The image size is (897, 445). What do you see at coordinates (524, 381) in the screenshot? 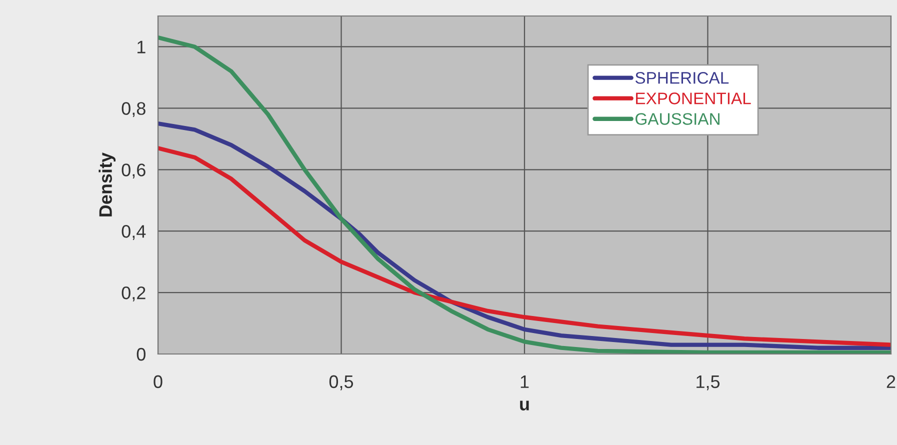
I see `x-tick-label: 1` at bounding box center [524, 381].